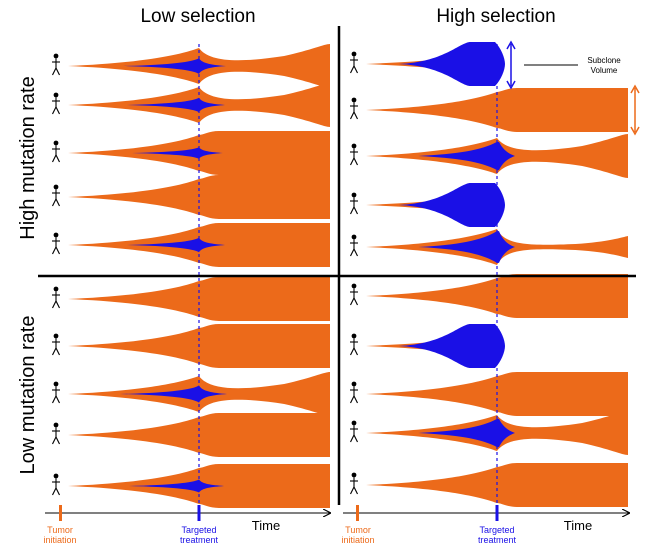  Describe the element at coordinates (198, 530) in the screenshot. I see `targeted-treatment-label-left: Targeted` at that location.